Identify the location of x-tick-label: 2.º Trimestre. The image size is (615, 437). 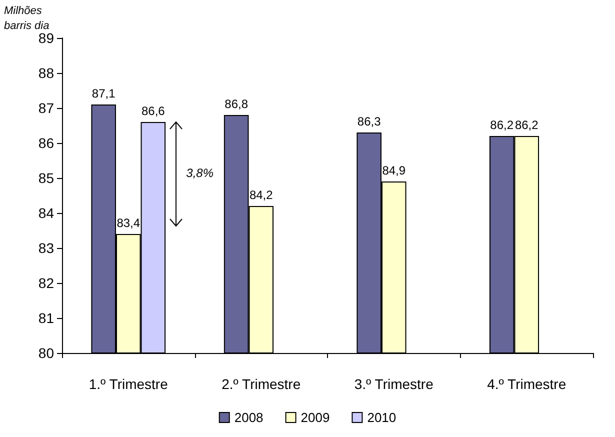
(261, 384).